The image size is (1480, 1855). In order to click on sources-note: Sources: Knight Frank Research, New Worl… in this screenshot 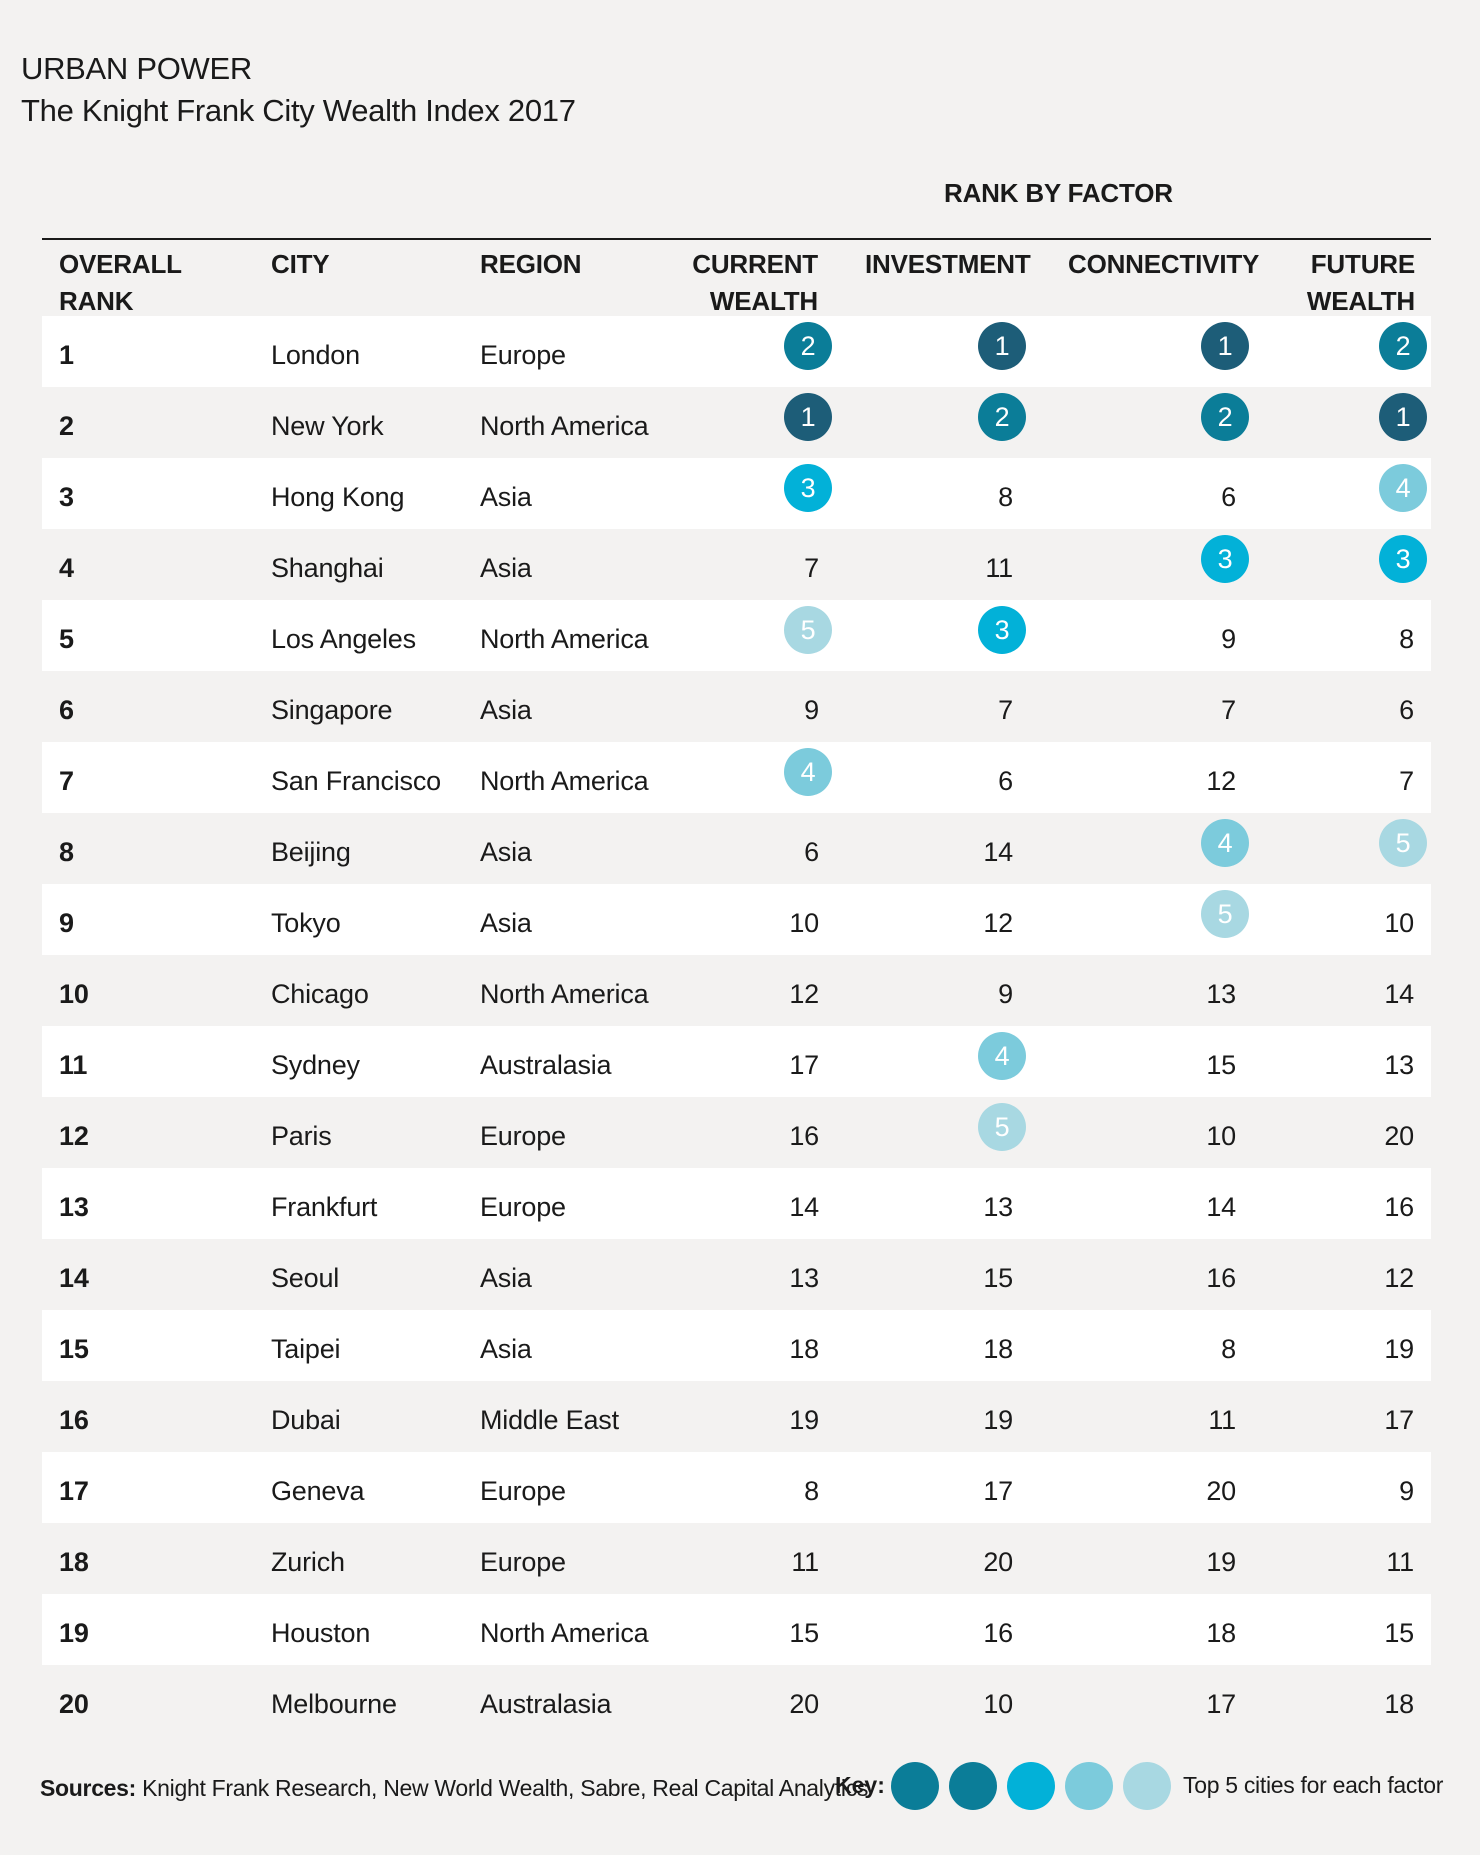, I will do `click(454, 1788)`.